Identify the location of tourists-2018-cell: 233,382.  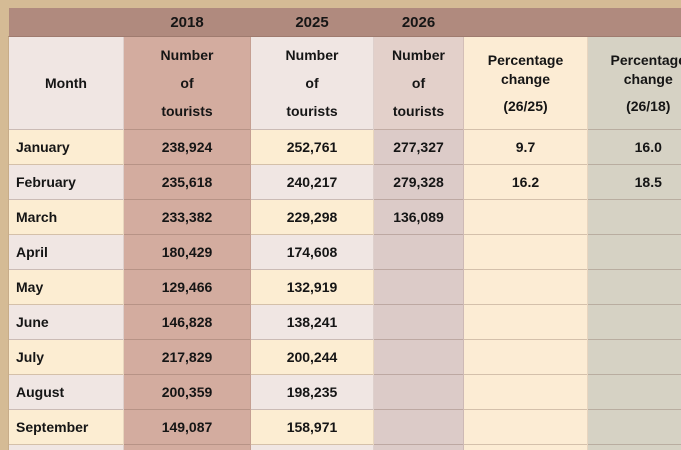
(187, 217).